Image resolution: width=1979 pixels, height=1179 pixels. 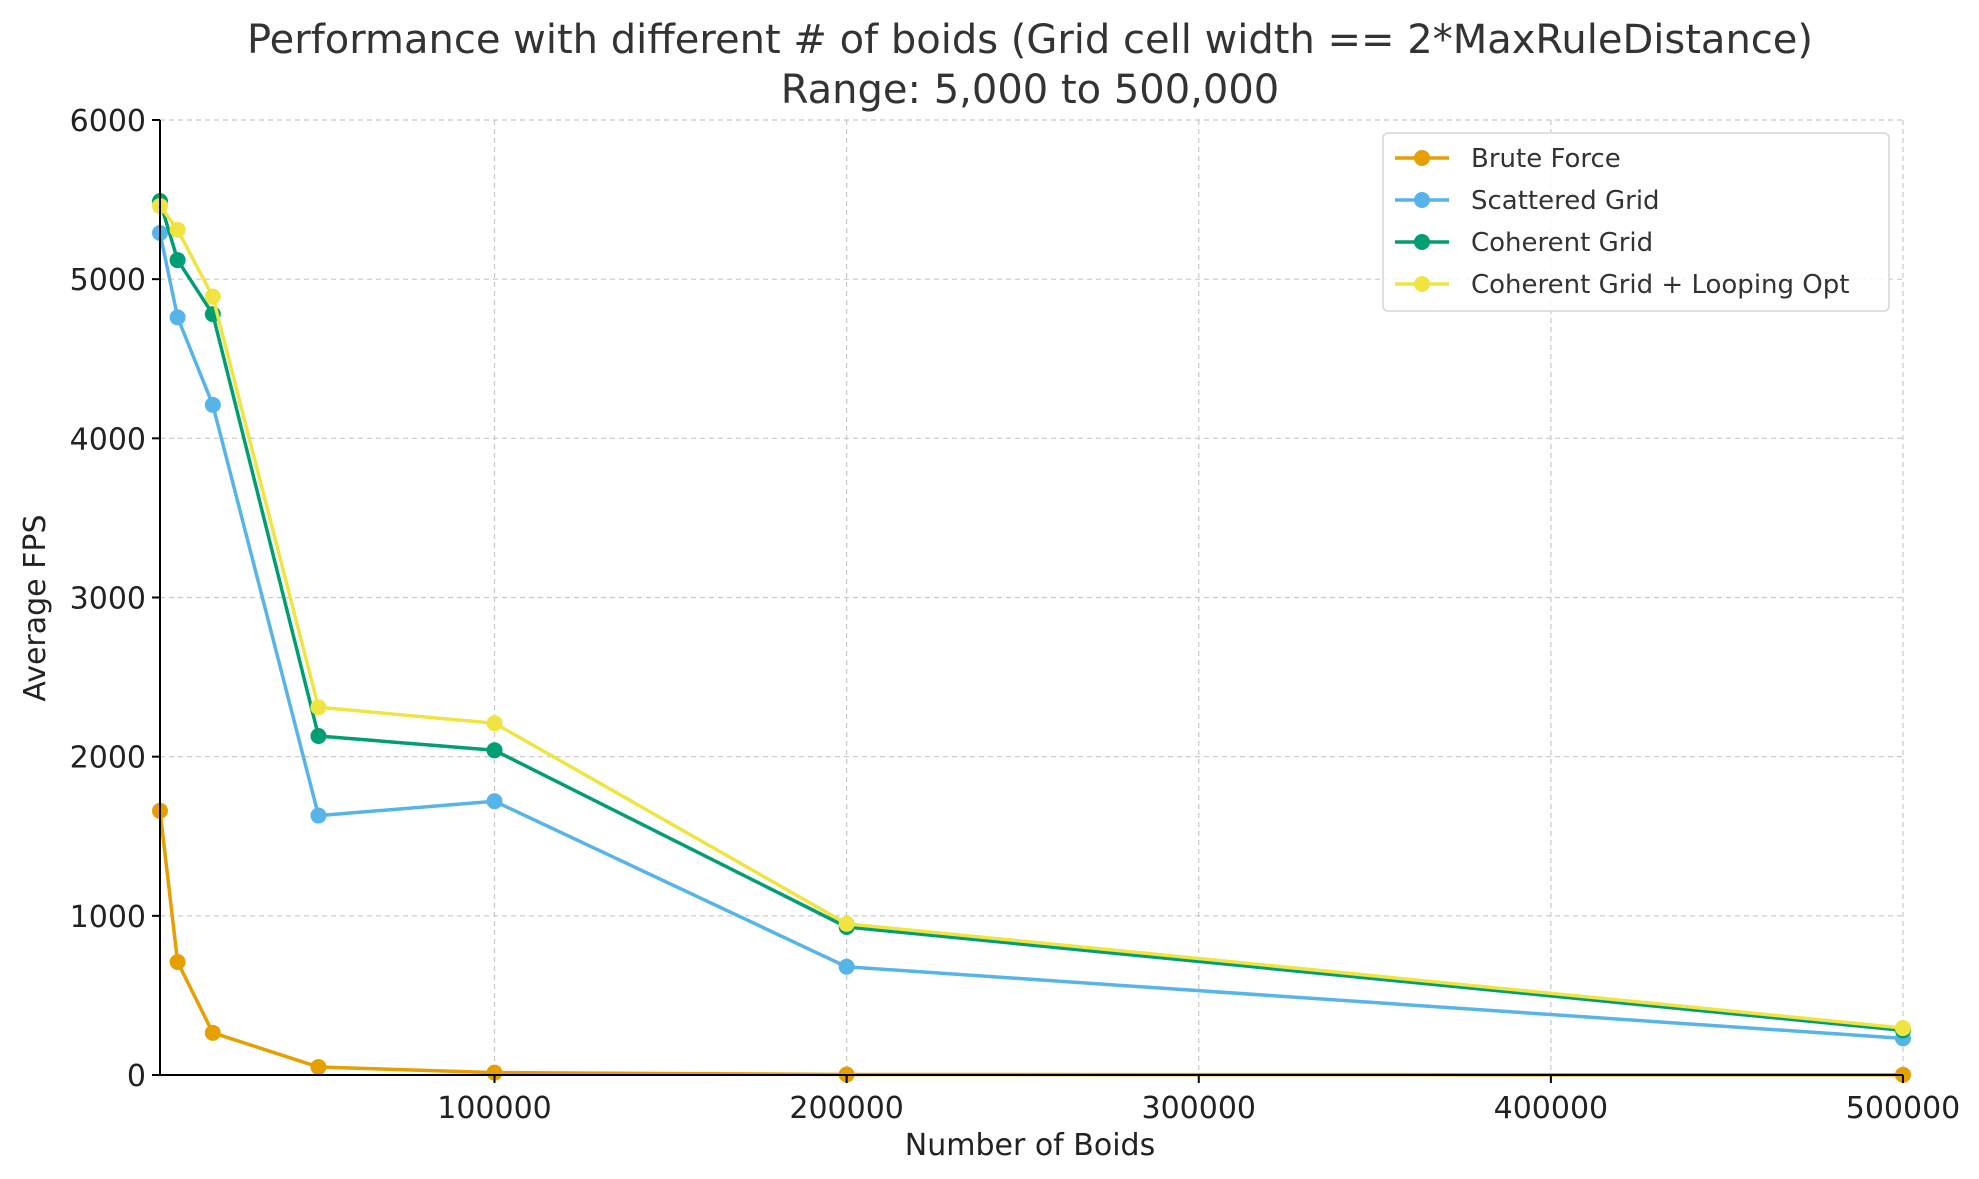 What do you see at coordinates (1030, 1145) in the screenshot?
I see `x-axis-label: Number of Boids` at bounding box center [1030, 1145].